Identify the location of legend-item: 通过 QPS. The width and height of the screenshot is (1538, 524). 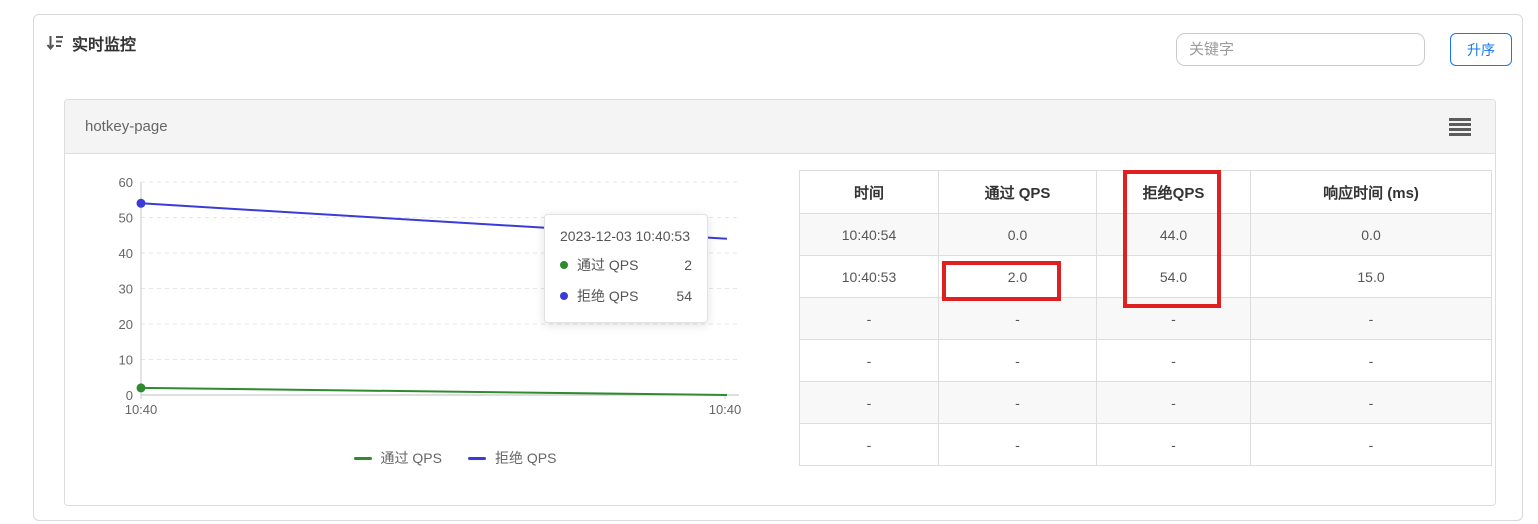
(397, 458).